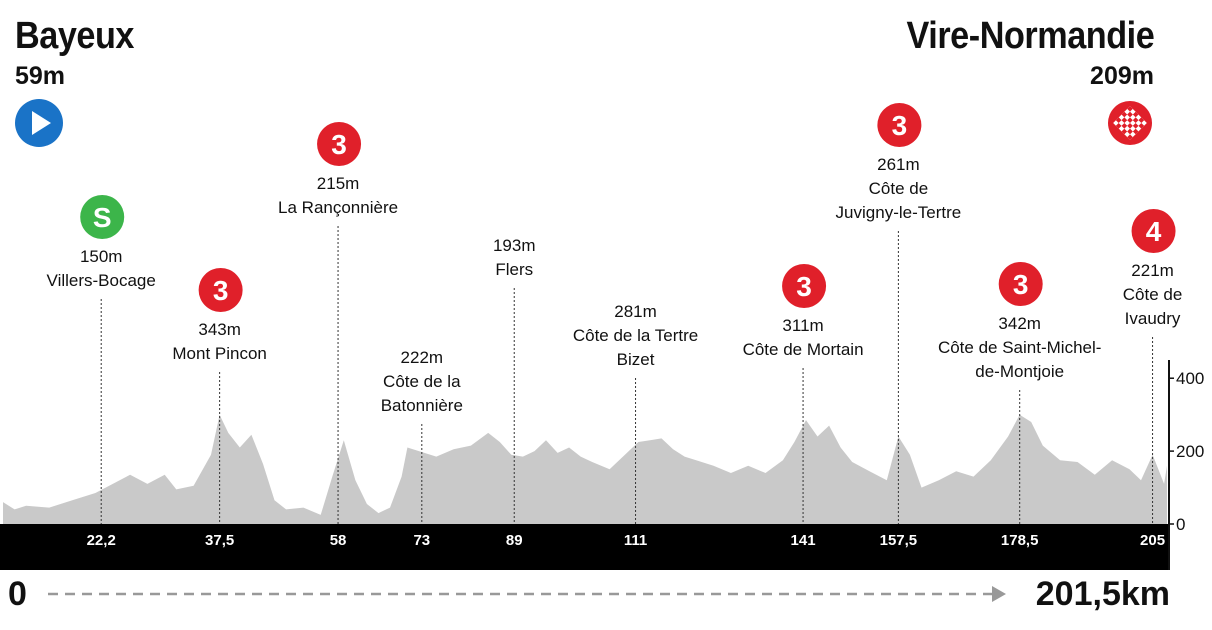  What do you see at coordinates (1020, 540) in the screenshot?
I see `x-tick-label: 178,5` at bounding box center [1020, 540].